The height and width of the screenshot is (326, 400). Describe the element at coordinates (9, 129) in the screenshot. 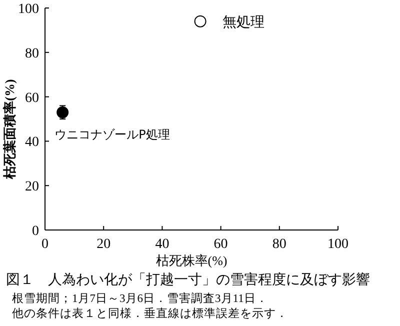

I see `y-axis-title: 枯死葉面積率(%)` at that location.